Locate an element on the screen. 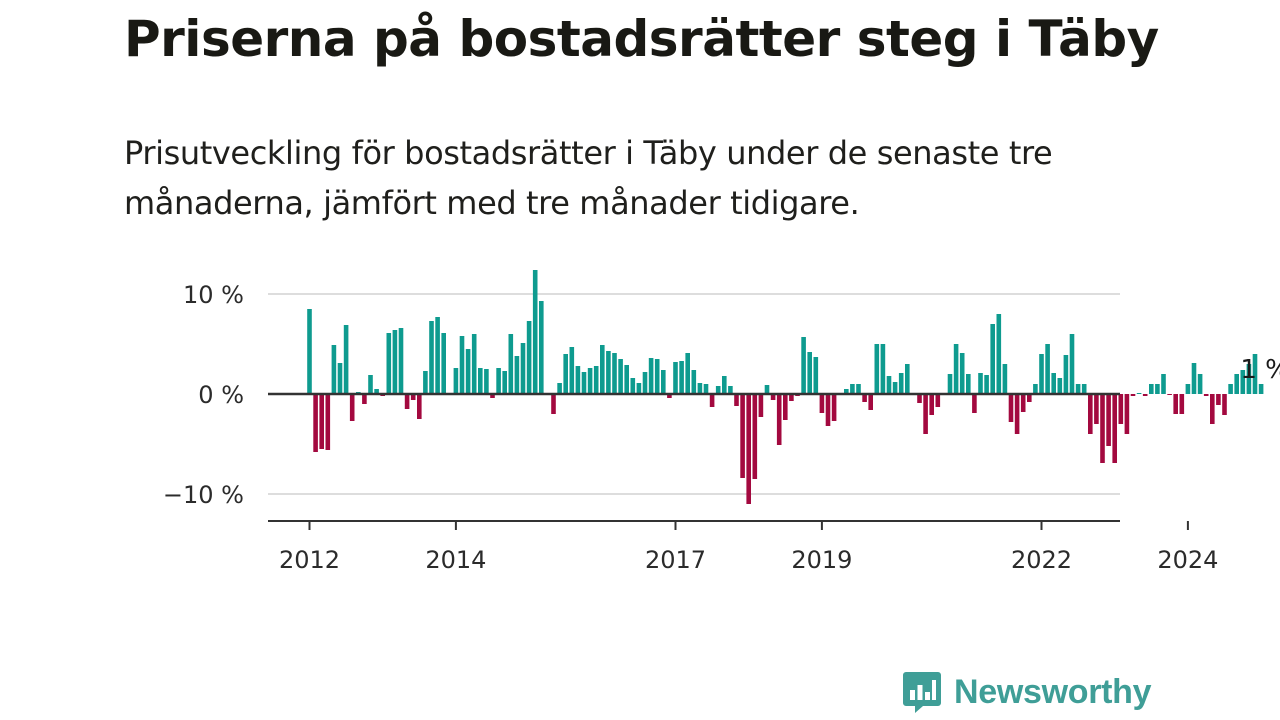  x-tick-label: 2017 is located at coordinates (675, 560).